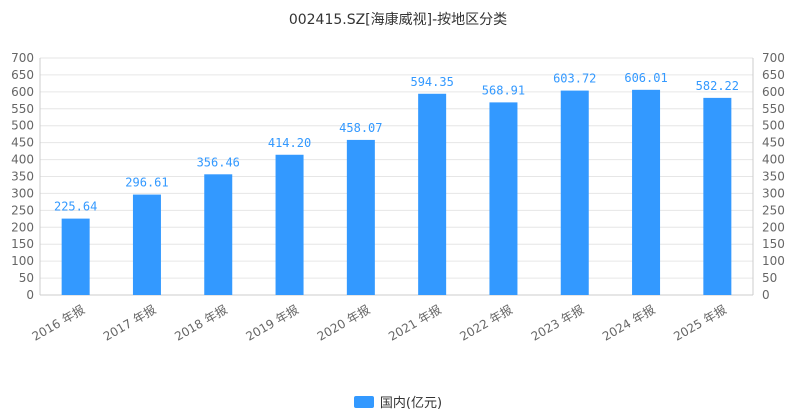  Describe the element at coordinates (773, 143) in the screenshot. I see `y-tick-label-right: 450` at that location.